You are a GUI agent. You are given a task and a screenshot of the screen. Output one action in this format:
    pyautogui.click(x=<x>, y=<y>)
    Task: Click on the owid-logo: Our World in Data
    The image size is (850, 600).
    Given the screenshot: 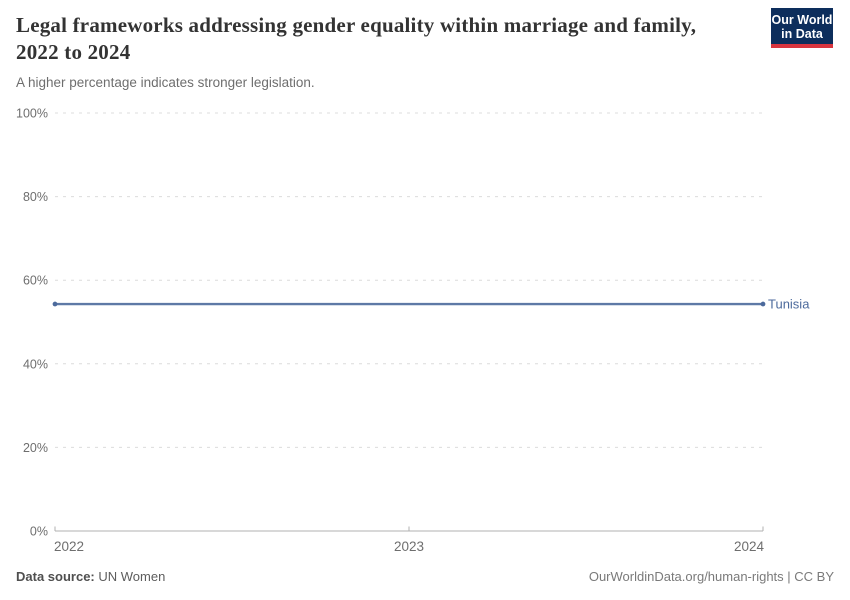 What is the action you would take?
    pyautogui.click(x=802, y=28)
    